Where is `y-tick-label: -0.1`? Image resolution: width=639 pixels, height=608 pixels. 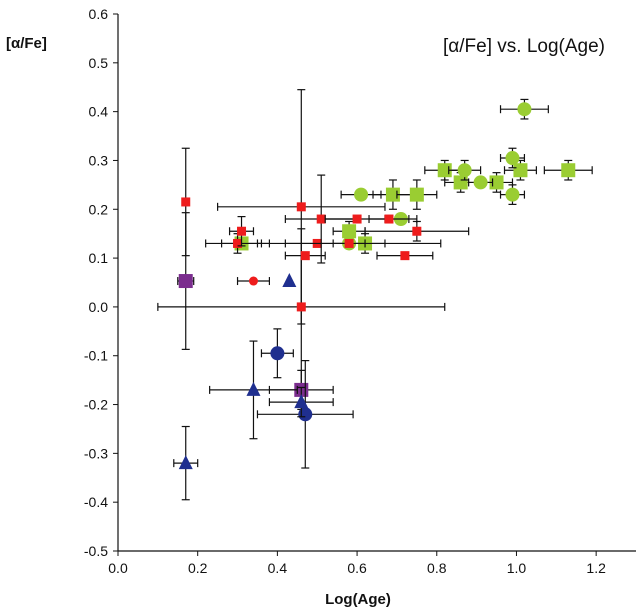
y-tick-label: -0.1 is located at coordinates (96, 356).